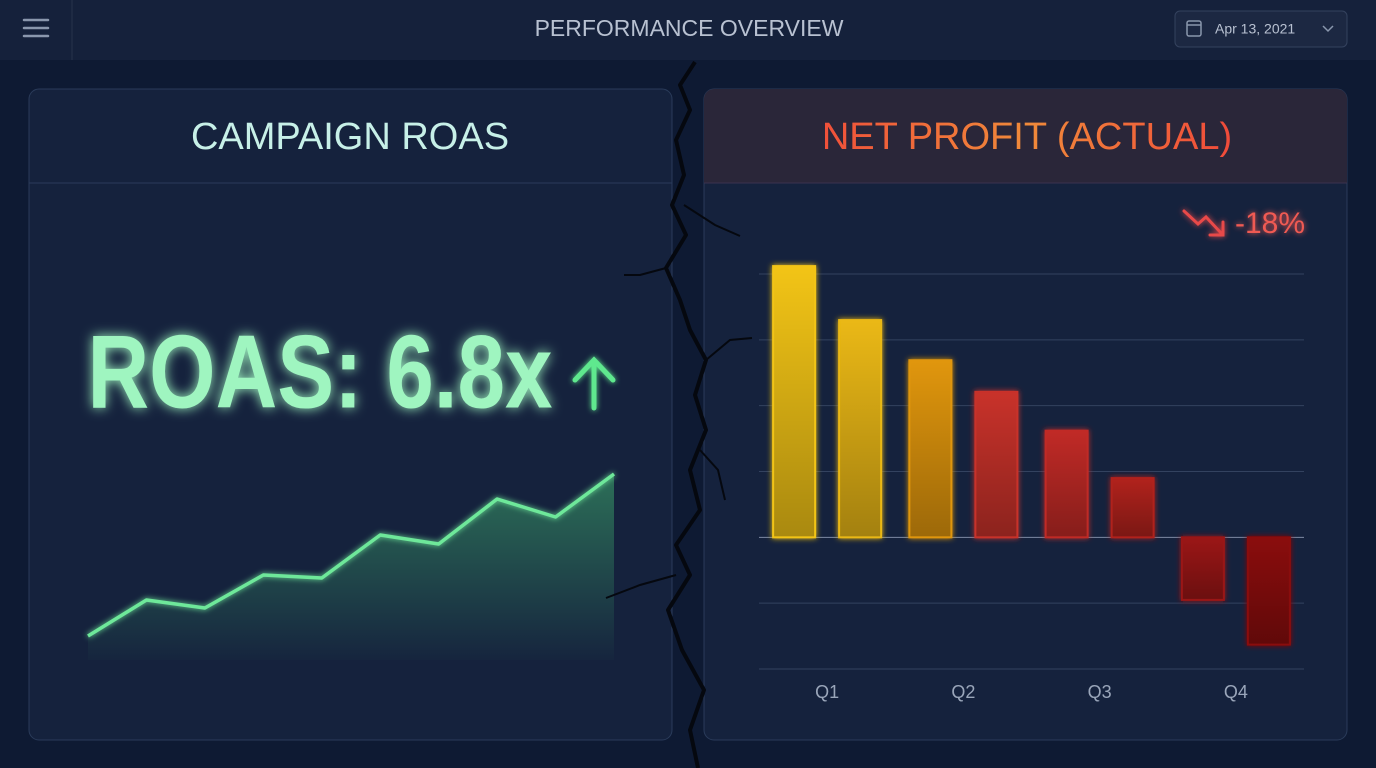 Image resolution: width=1376 pixels, height=768 pixels. What do you see at coordinates (1203, 223) in the screenshot?
I see `down-arrow` at bounding box center [1203, 223].